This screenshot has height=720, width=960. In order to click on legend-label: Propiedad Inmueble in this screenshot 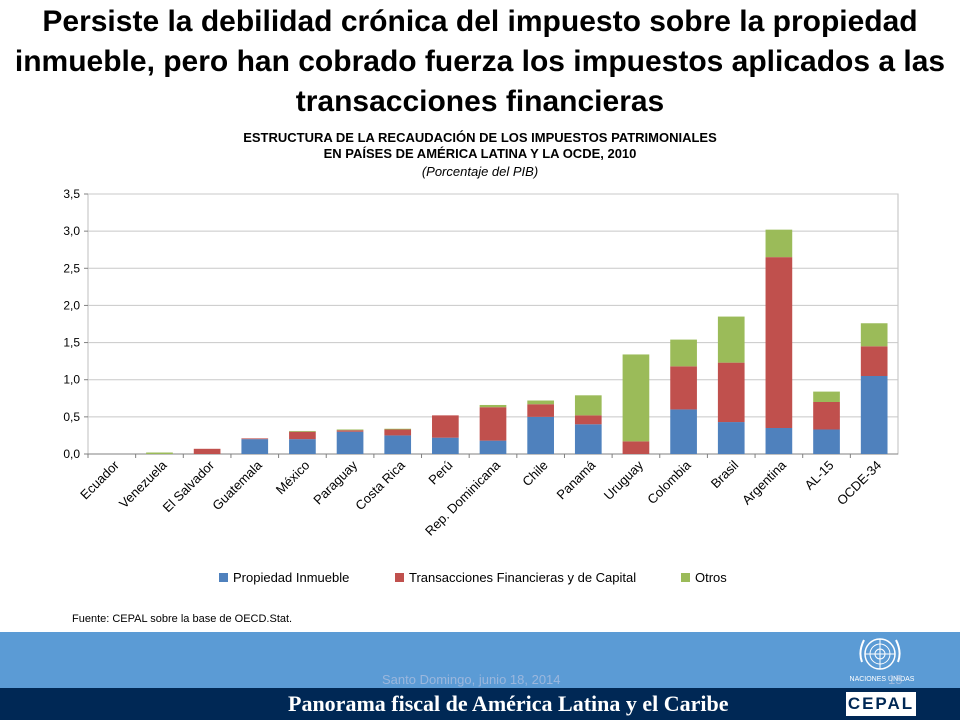, I will do `click(291, 577)`.